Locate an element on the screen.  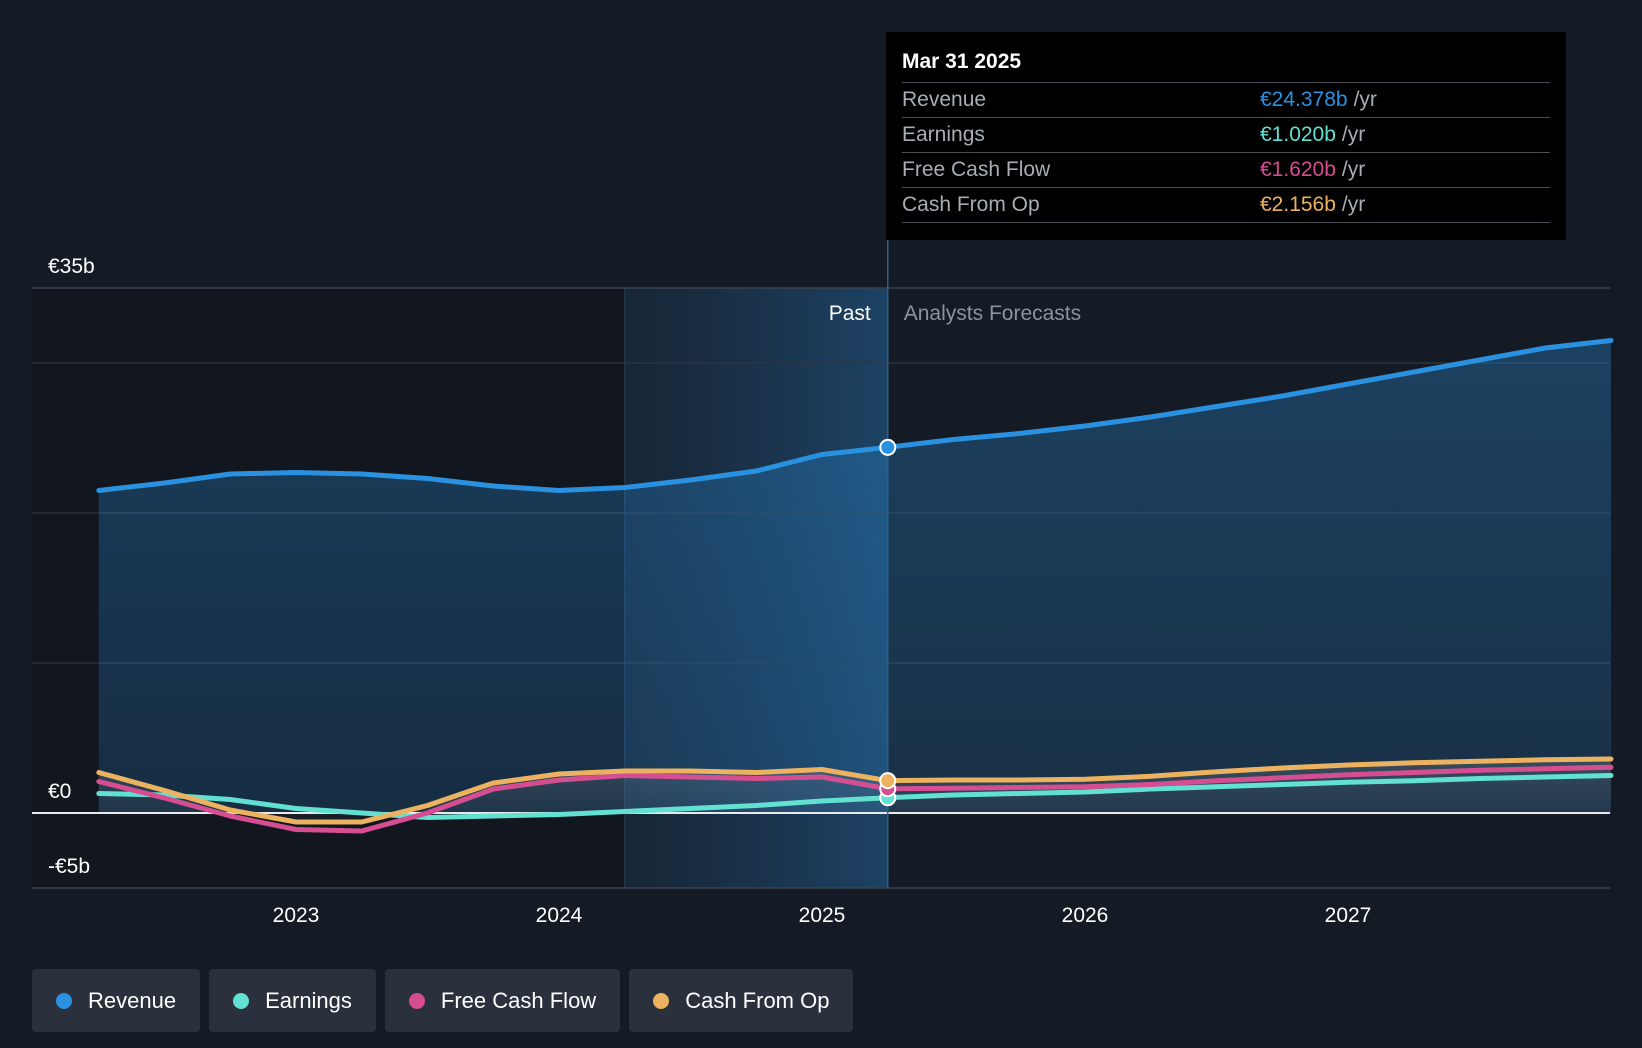
tooltip-fcf-unit: /yr is located at coordinates (1353, 169).